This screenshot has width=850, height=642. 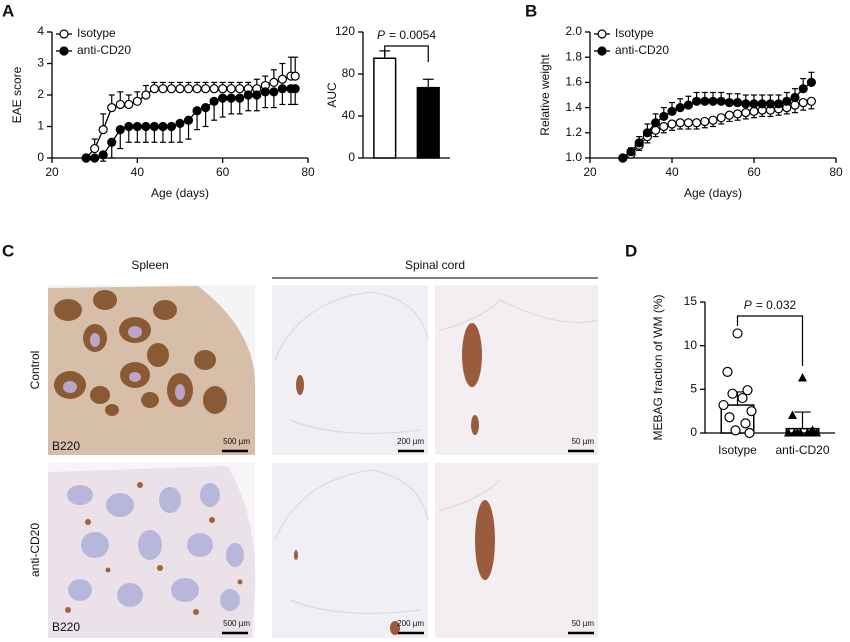 I want to click on infiltrates, so click(x=394, y=479).